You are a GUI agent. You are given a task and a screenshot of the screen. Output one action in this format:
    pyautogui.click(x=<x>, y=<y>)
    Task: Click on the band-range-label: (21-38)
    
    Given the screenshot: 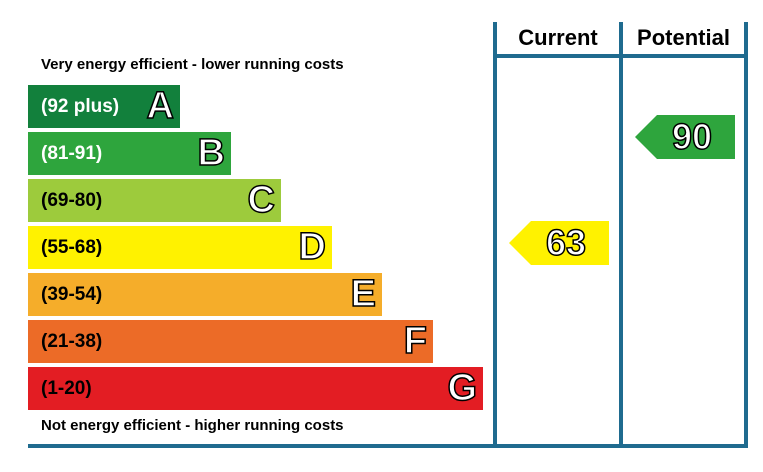 What is the action you would take?
    pyautogui.click(x=72, y=341)
    